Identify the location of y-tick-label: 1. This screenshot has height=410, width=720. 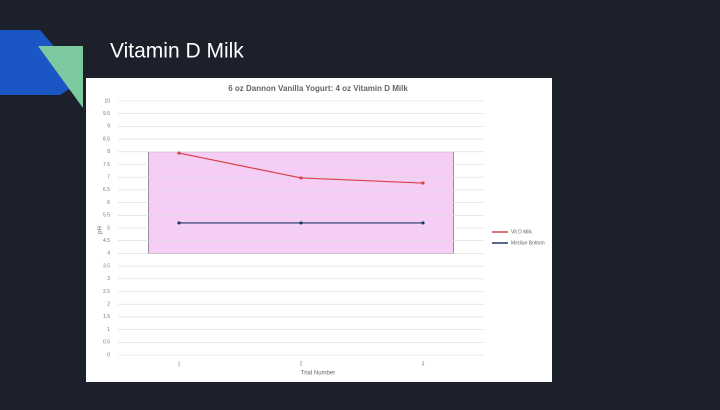
(108, 330).